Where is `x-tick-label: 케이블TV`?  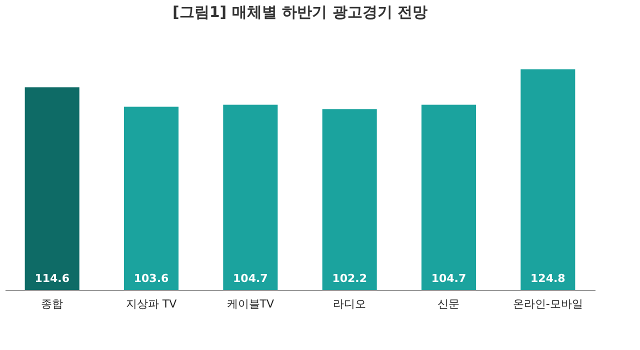 x-tick-label: 케이블TV is located at coordinates (250, 304).